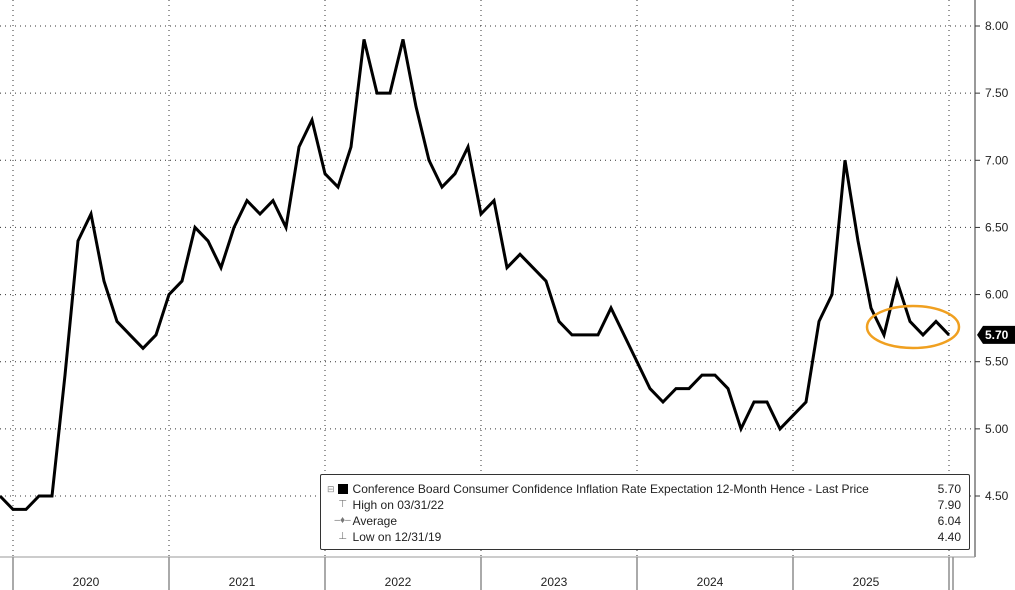  What do you see at coordinates (644, 521) in the screenshot?
I see `legend-row-average: ⊟ –♦– Average 6.04` at bounding box center [644, 521].